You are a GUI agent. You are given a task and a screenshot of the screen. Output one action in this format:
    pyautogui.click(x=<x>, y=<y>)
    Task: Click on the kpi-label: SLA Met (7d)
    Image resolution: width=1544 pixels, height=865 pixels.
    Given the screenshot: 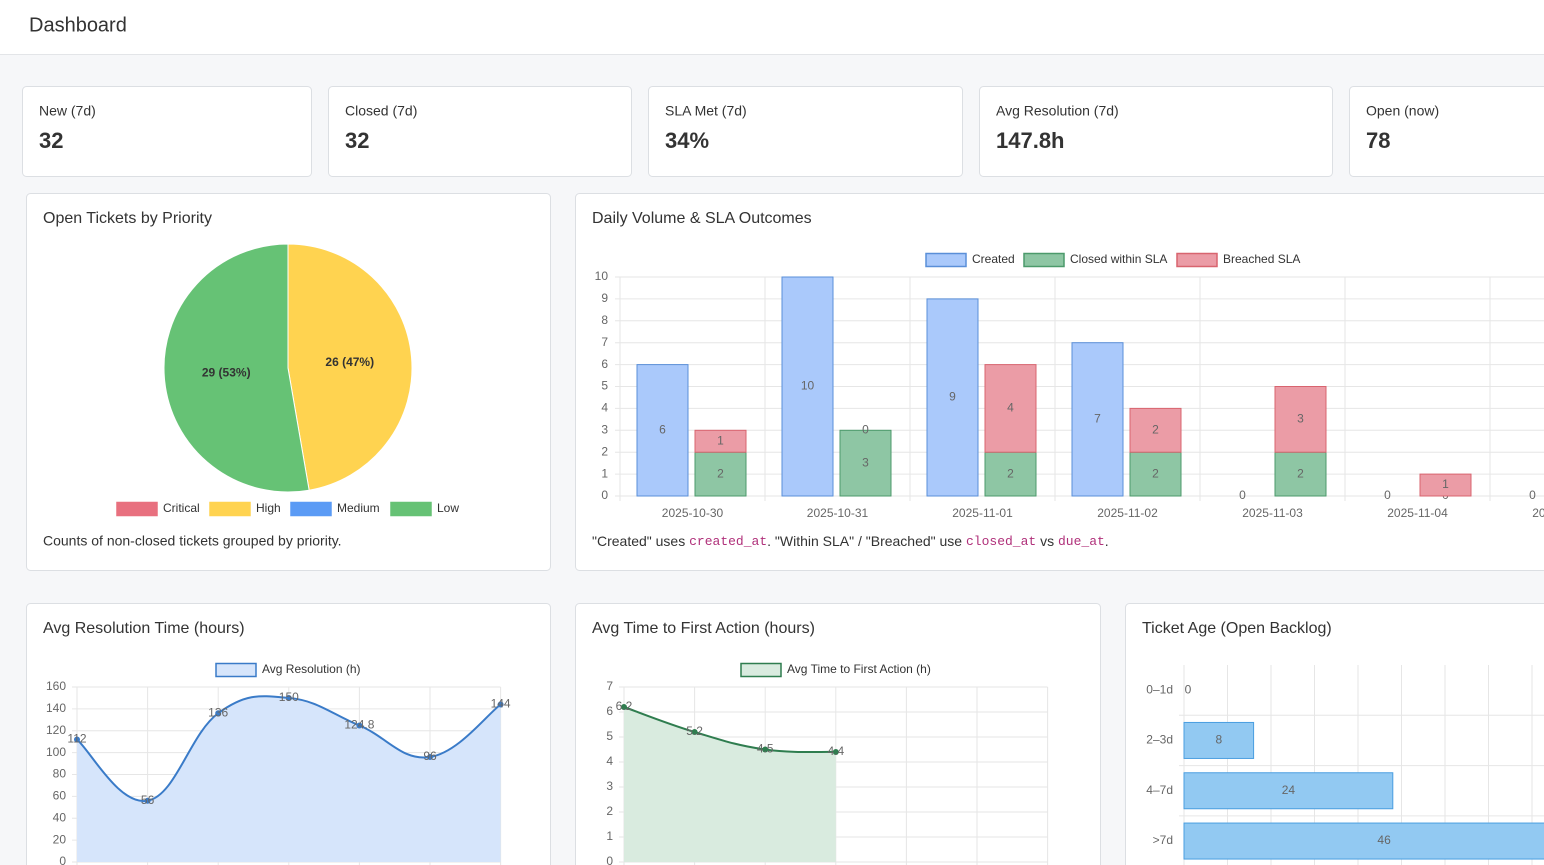 What is the action you would take?
    pyautogui.click(x=706, y=111)
    